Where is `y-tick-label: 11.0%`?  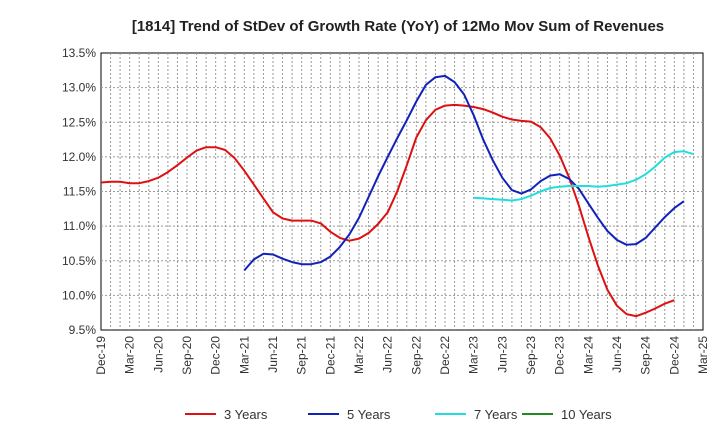
y-tick-label: 11.0% is located at coordinates (79, 226).